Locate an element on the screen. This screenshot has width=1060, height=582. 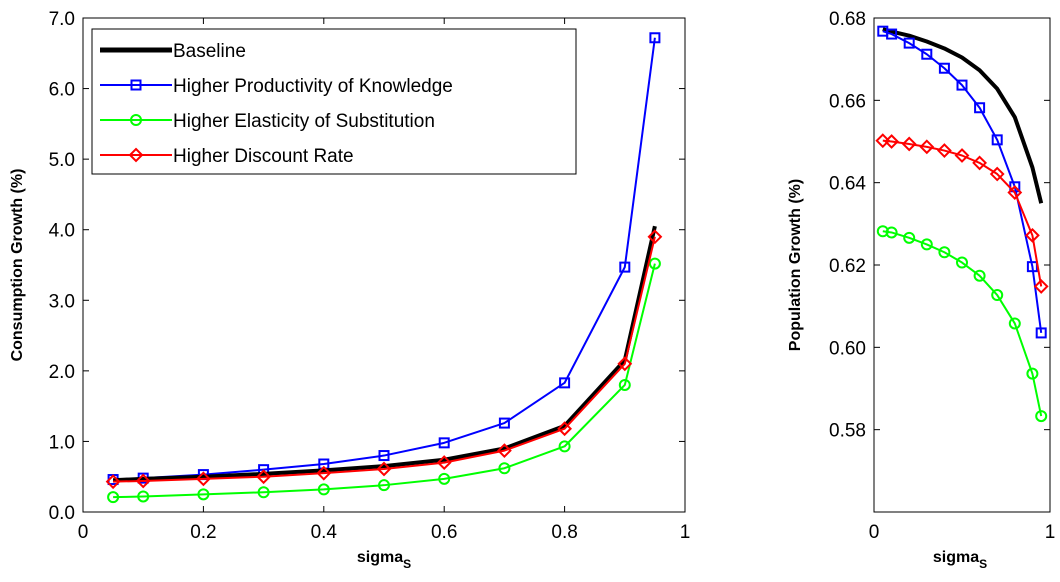
y-tick-label: 1.0 is located at coordinates (62, 442).